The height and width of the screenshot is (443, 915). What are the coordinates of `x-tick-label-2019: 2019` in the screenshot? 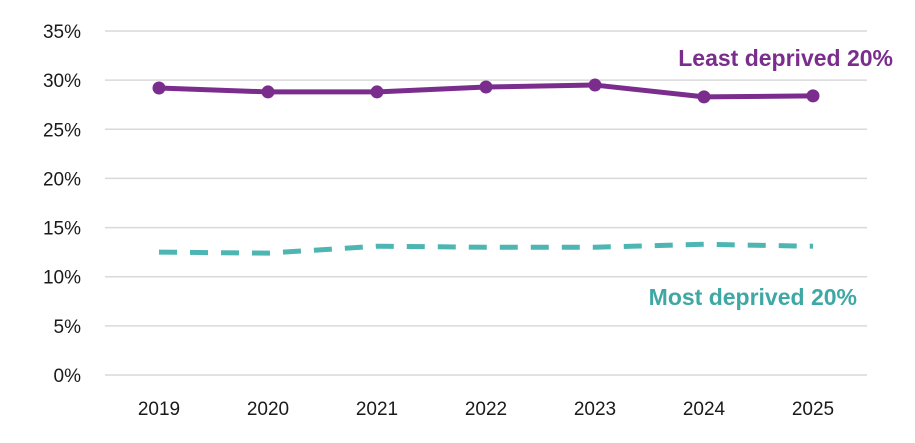 It's located at (159, 409).